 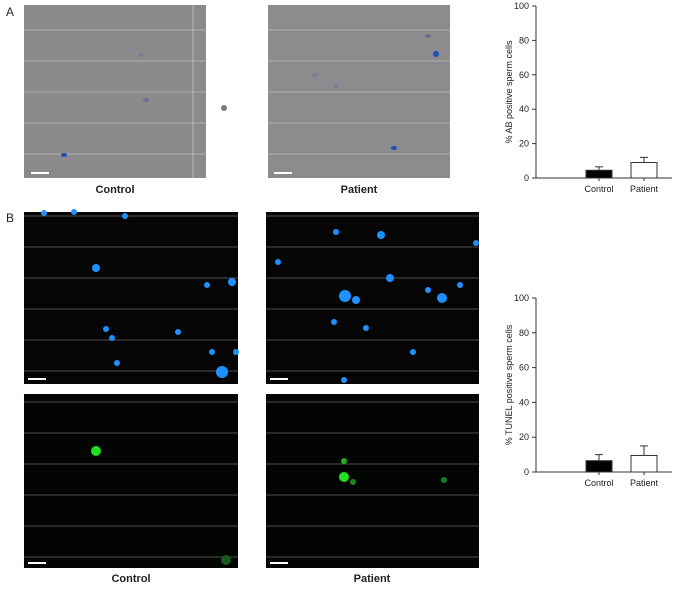 What do you see at coordinates (10, 12) in the screenshot?
I see `panel-label: A` at bounding box center [10, 12].